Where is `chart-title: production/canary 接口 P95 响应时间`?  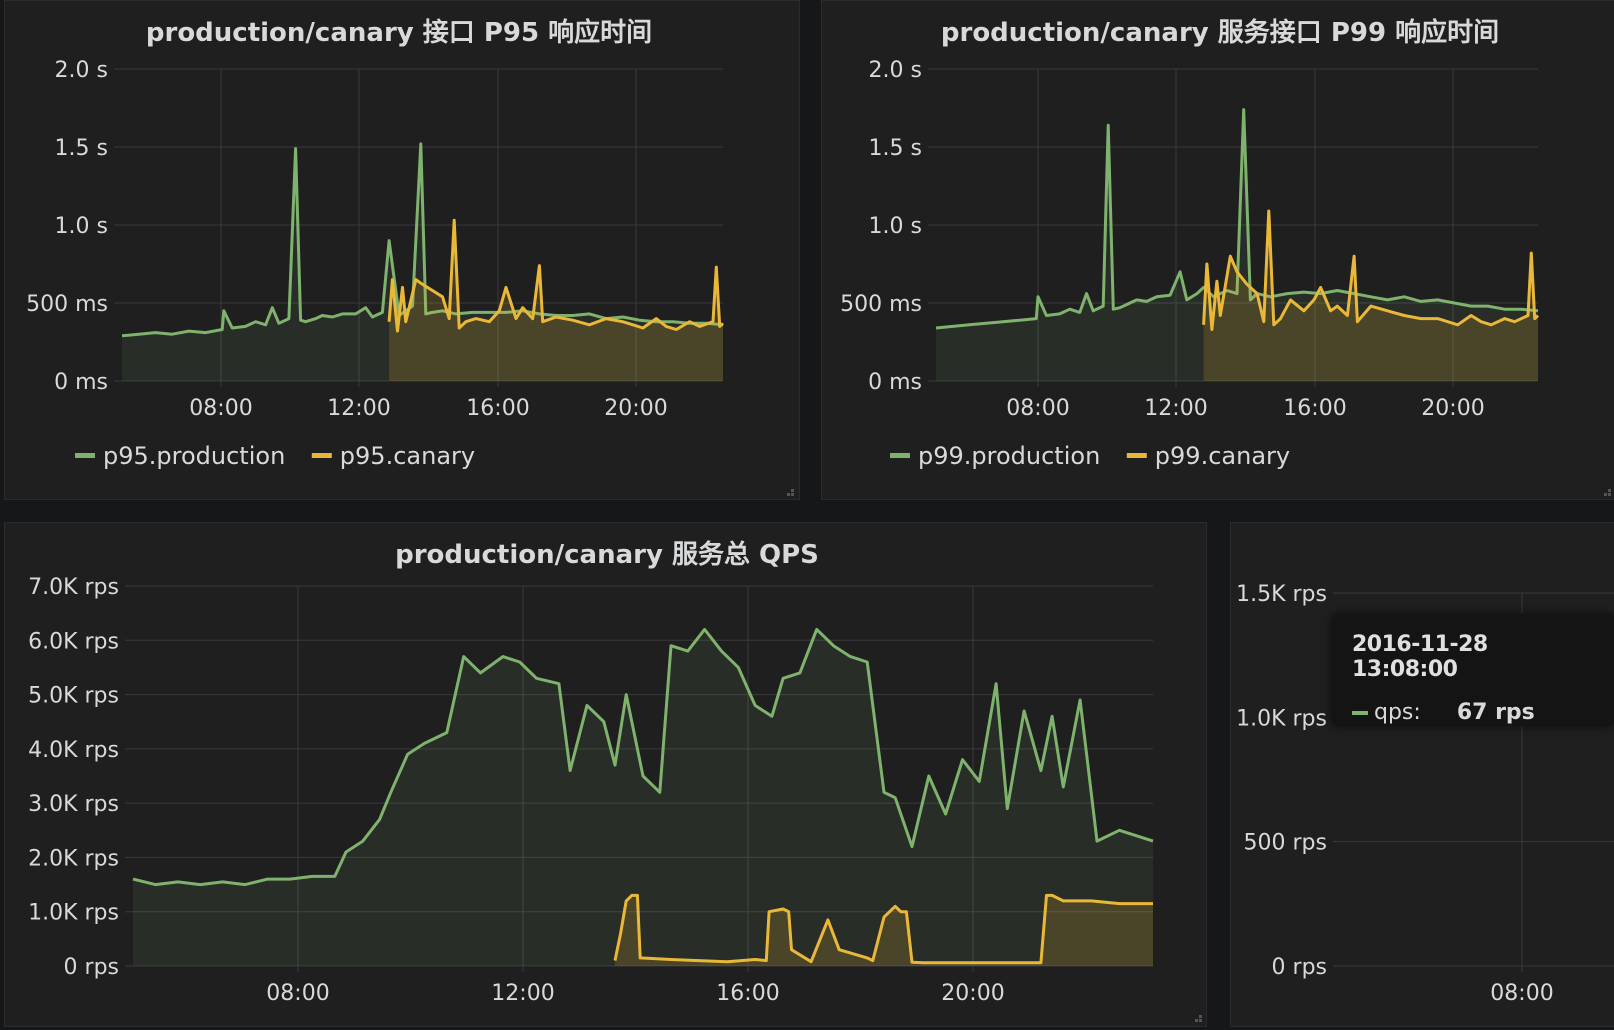
chart-title: production/canary 接口 P95 响应时间 is located at coordinates (399, 32).